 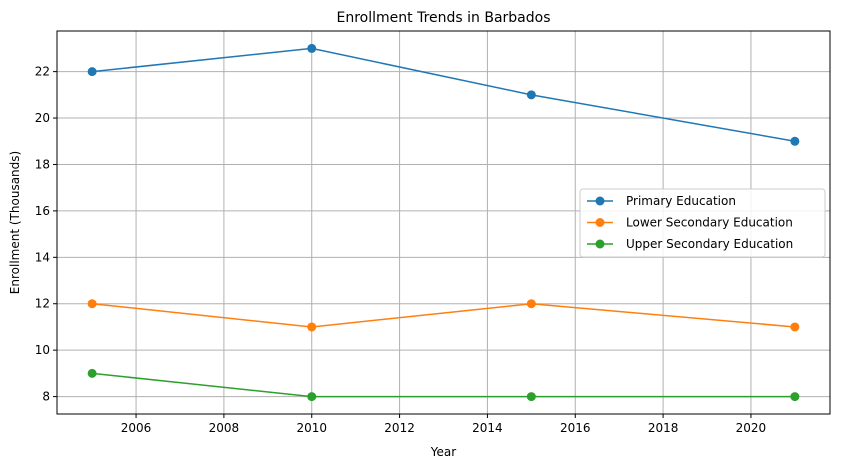 I want to click on legend-label: Upper Secondary Education, so click(x=709, y=244).